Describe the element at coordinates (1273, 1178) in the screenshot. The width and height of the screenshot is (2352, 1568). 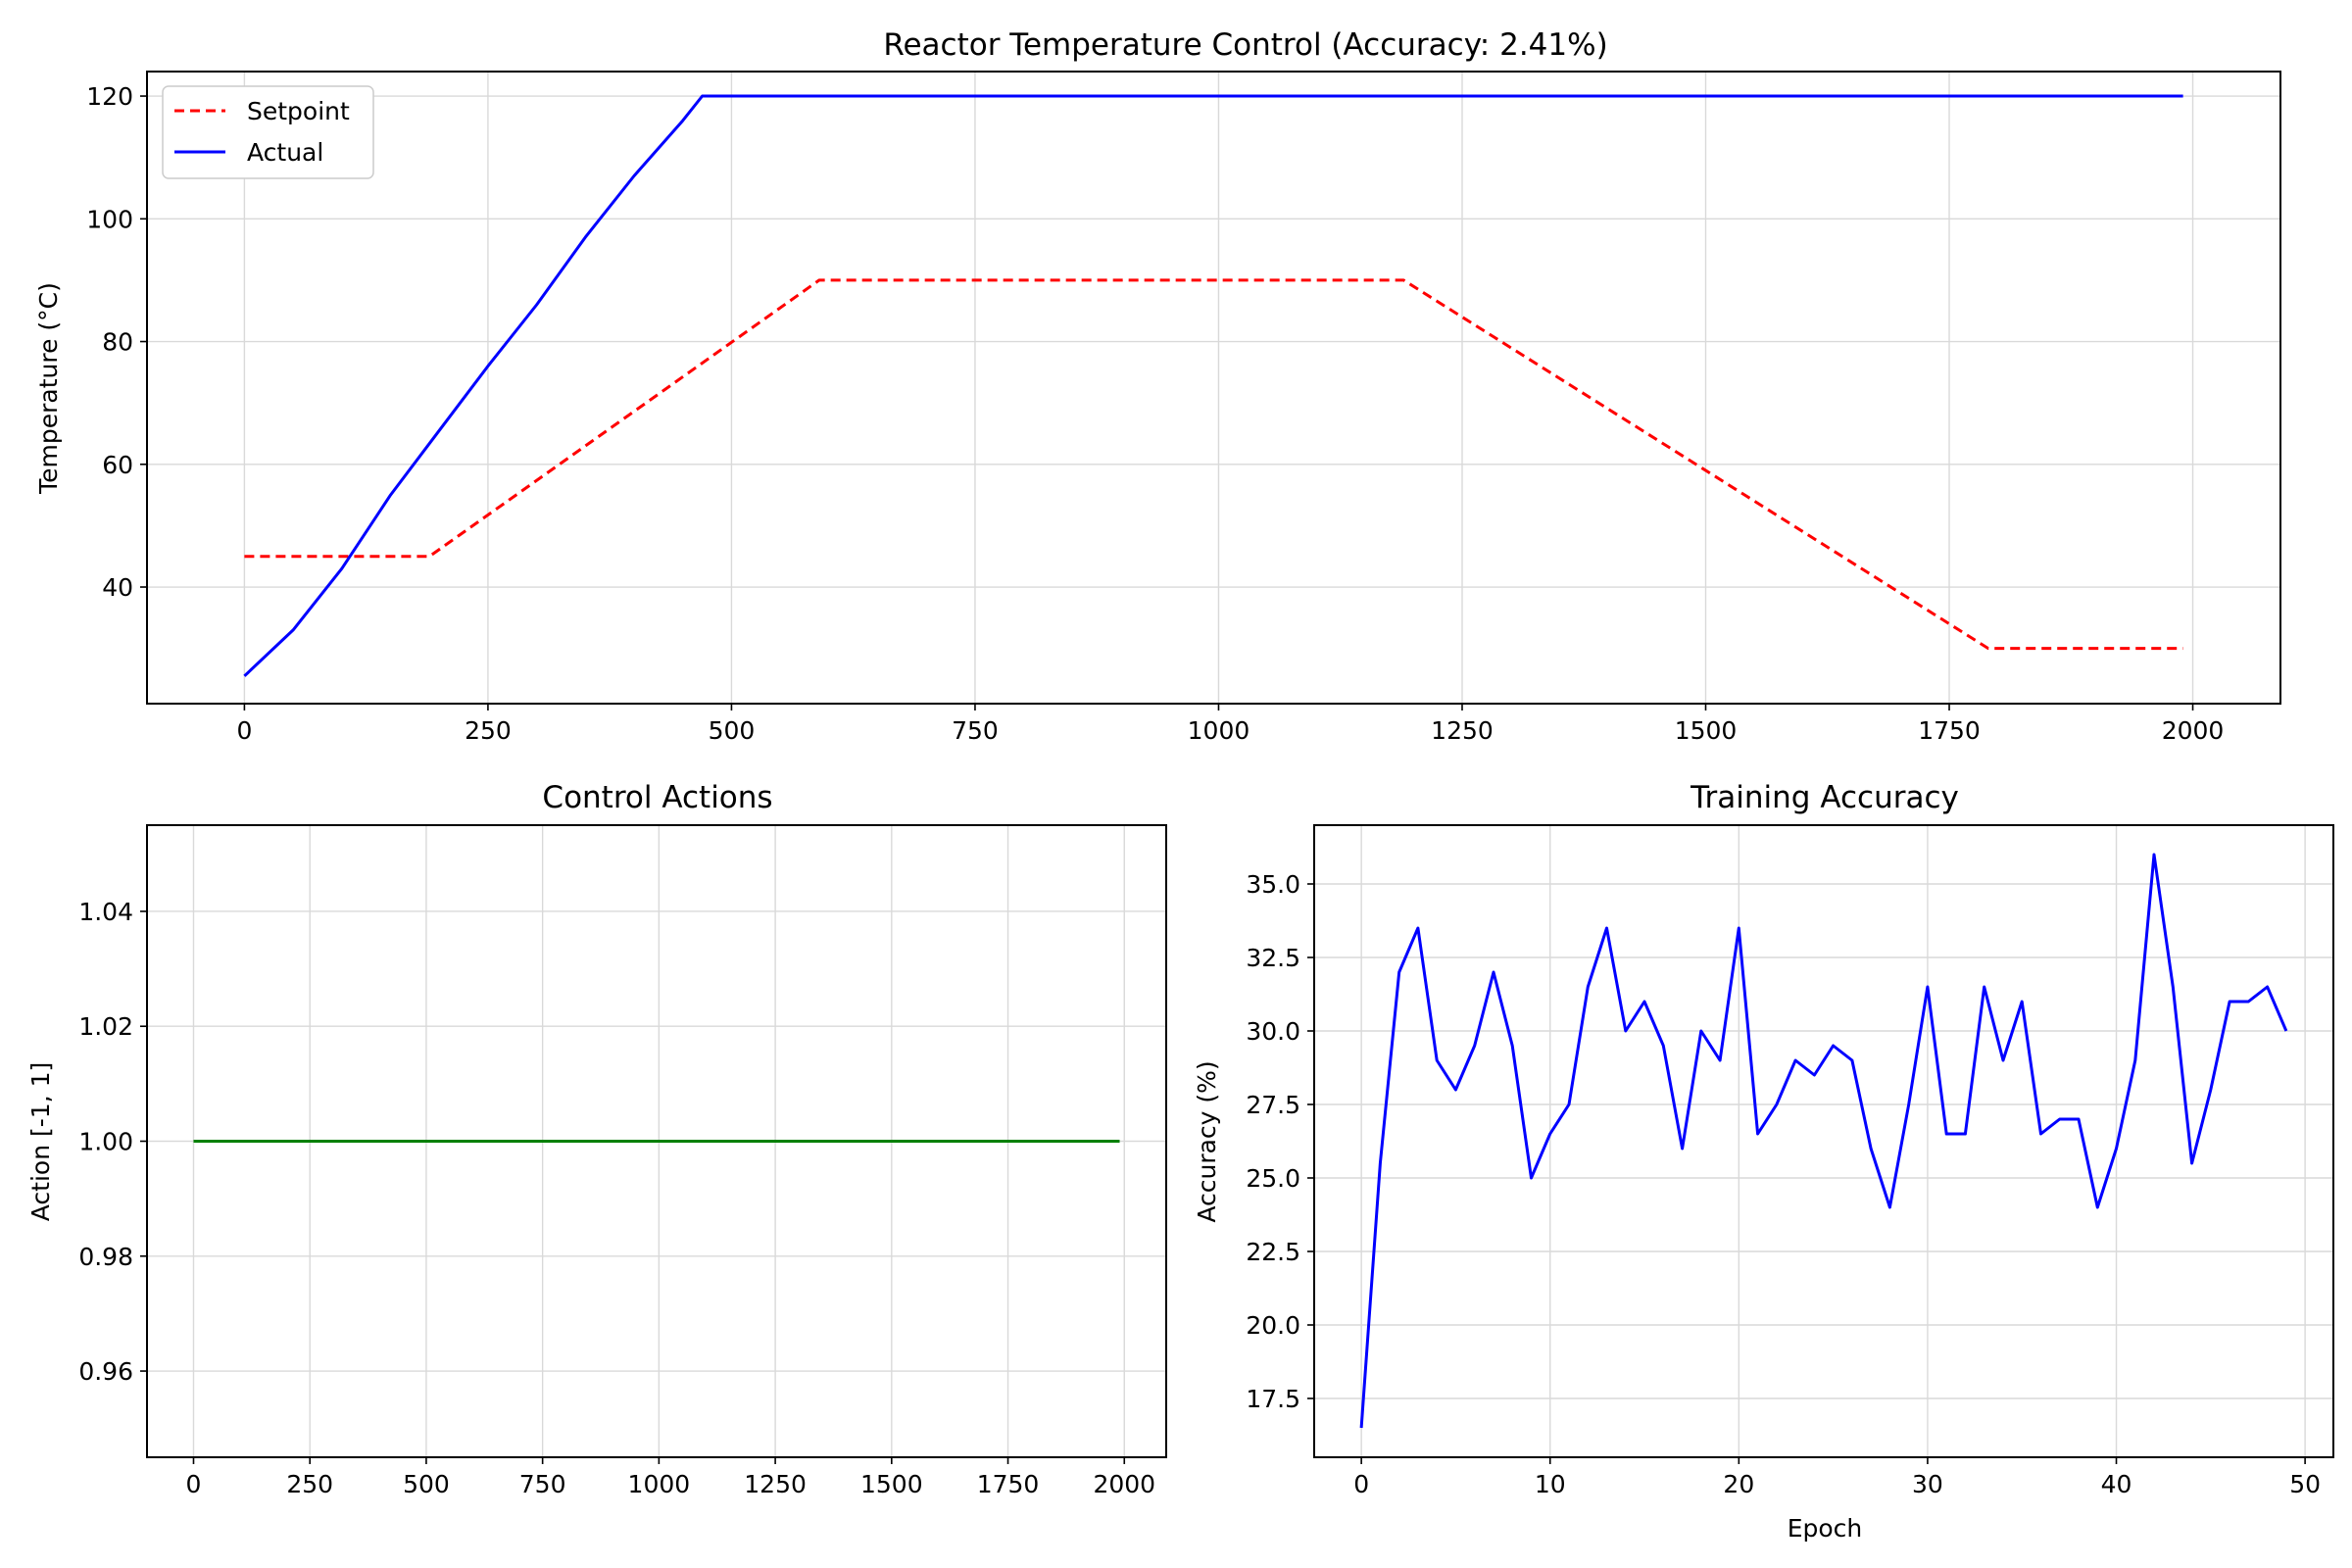
I see `training-accuracy-y-tick-label: 25.0` at that location.